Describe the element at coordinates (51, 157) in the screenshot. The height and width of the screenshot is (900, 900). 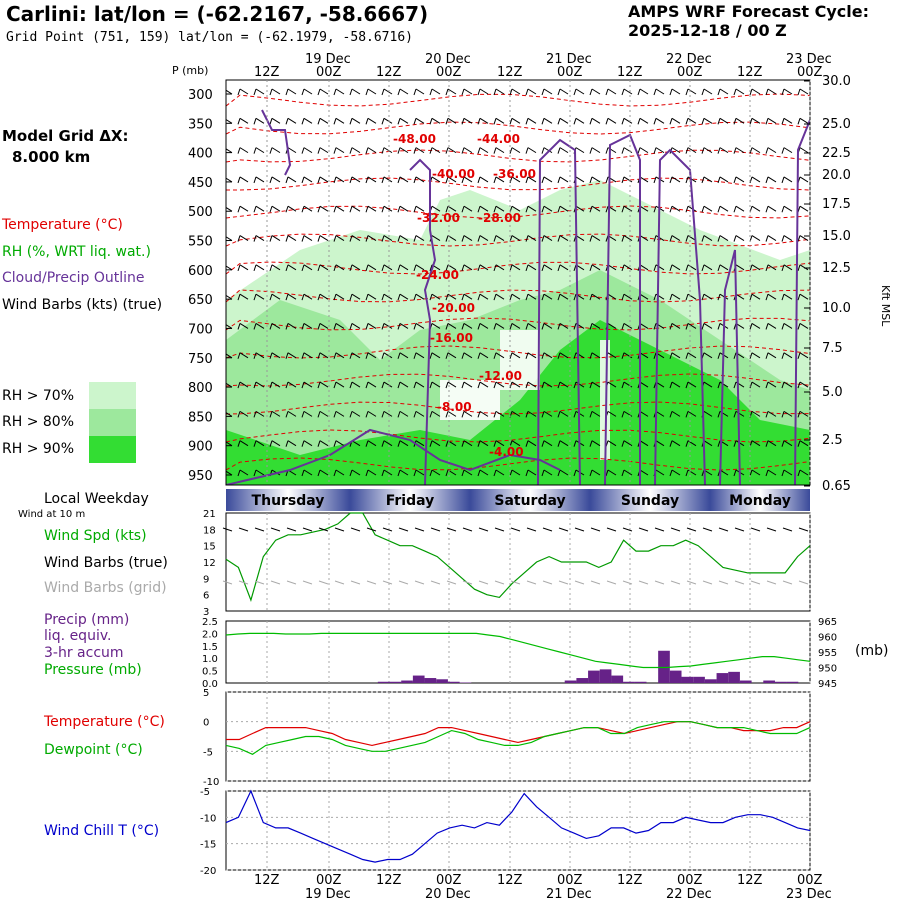
I see `model-grid-value: 8.000 km` at that location.